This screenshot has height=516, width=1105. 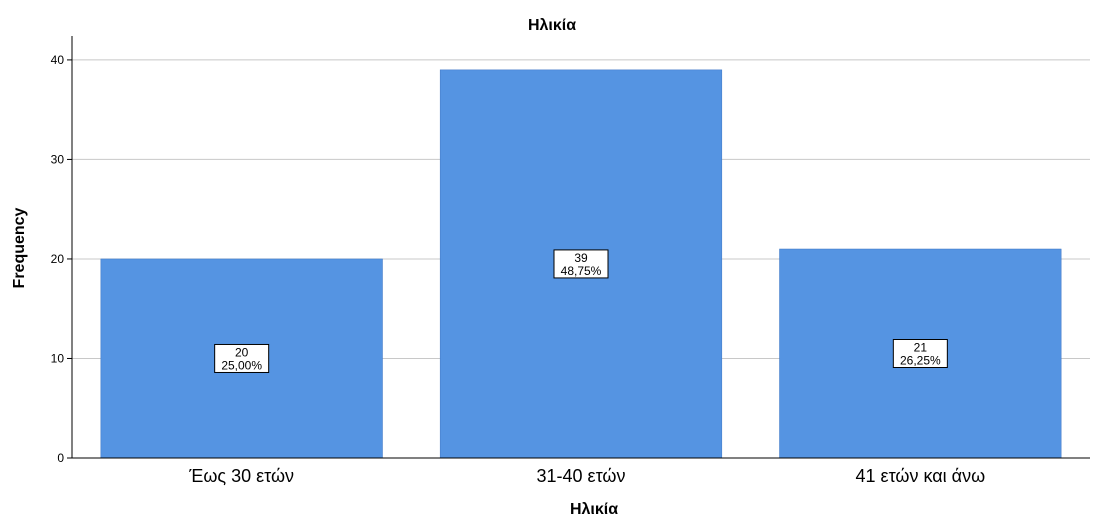 What do you see at coordinates (241, 476) in the screenshot?
I see `x-tick-label: Έως 30 ετών` at bounding box center [241, 476].